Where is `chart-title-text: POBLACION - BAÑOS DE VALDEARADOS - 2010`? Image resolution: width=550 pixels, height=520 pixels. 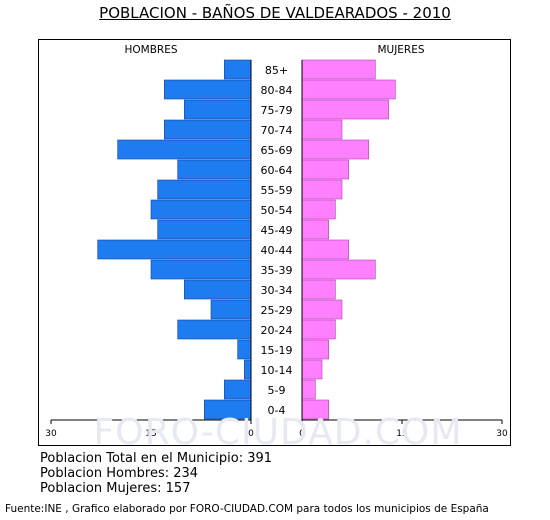
chart-title-text: POBLACION - BAÑOS DE VALDEARADOS - 2010 is located at coordinates (275, 13).